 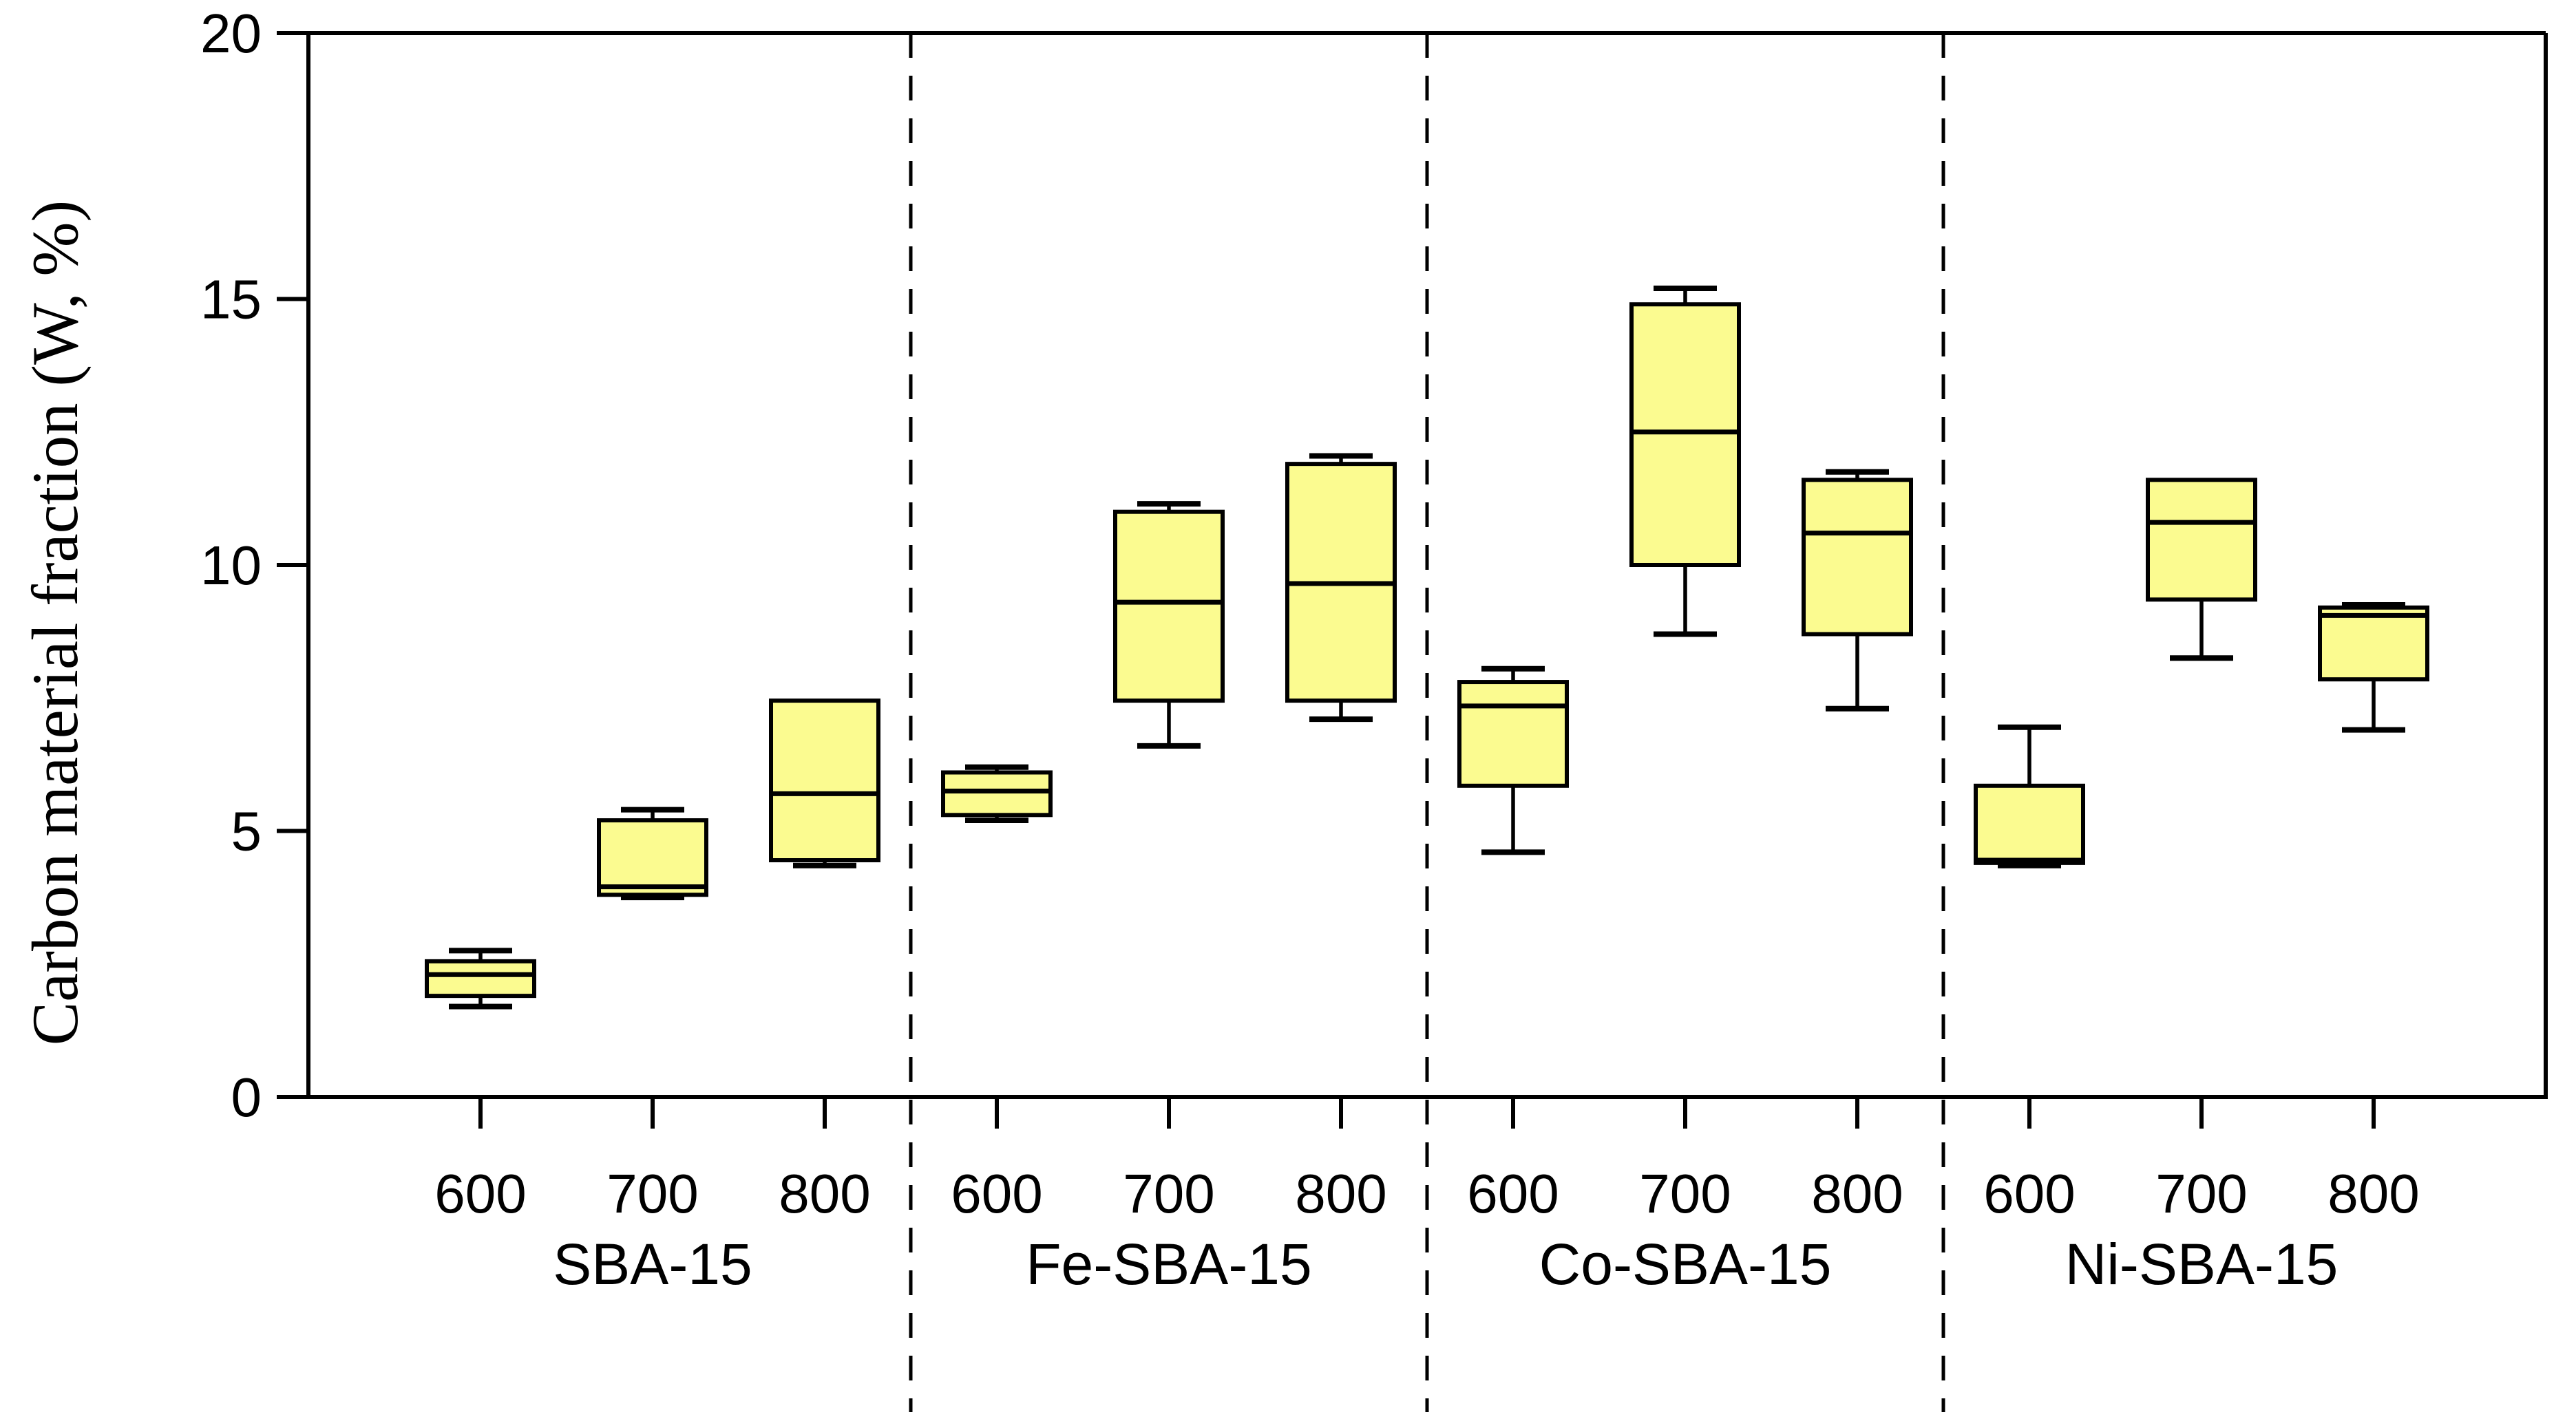 I want to click on y-tick-label: 20, so click(x=231, y=33).